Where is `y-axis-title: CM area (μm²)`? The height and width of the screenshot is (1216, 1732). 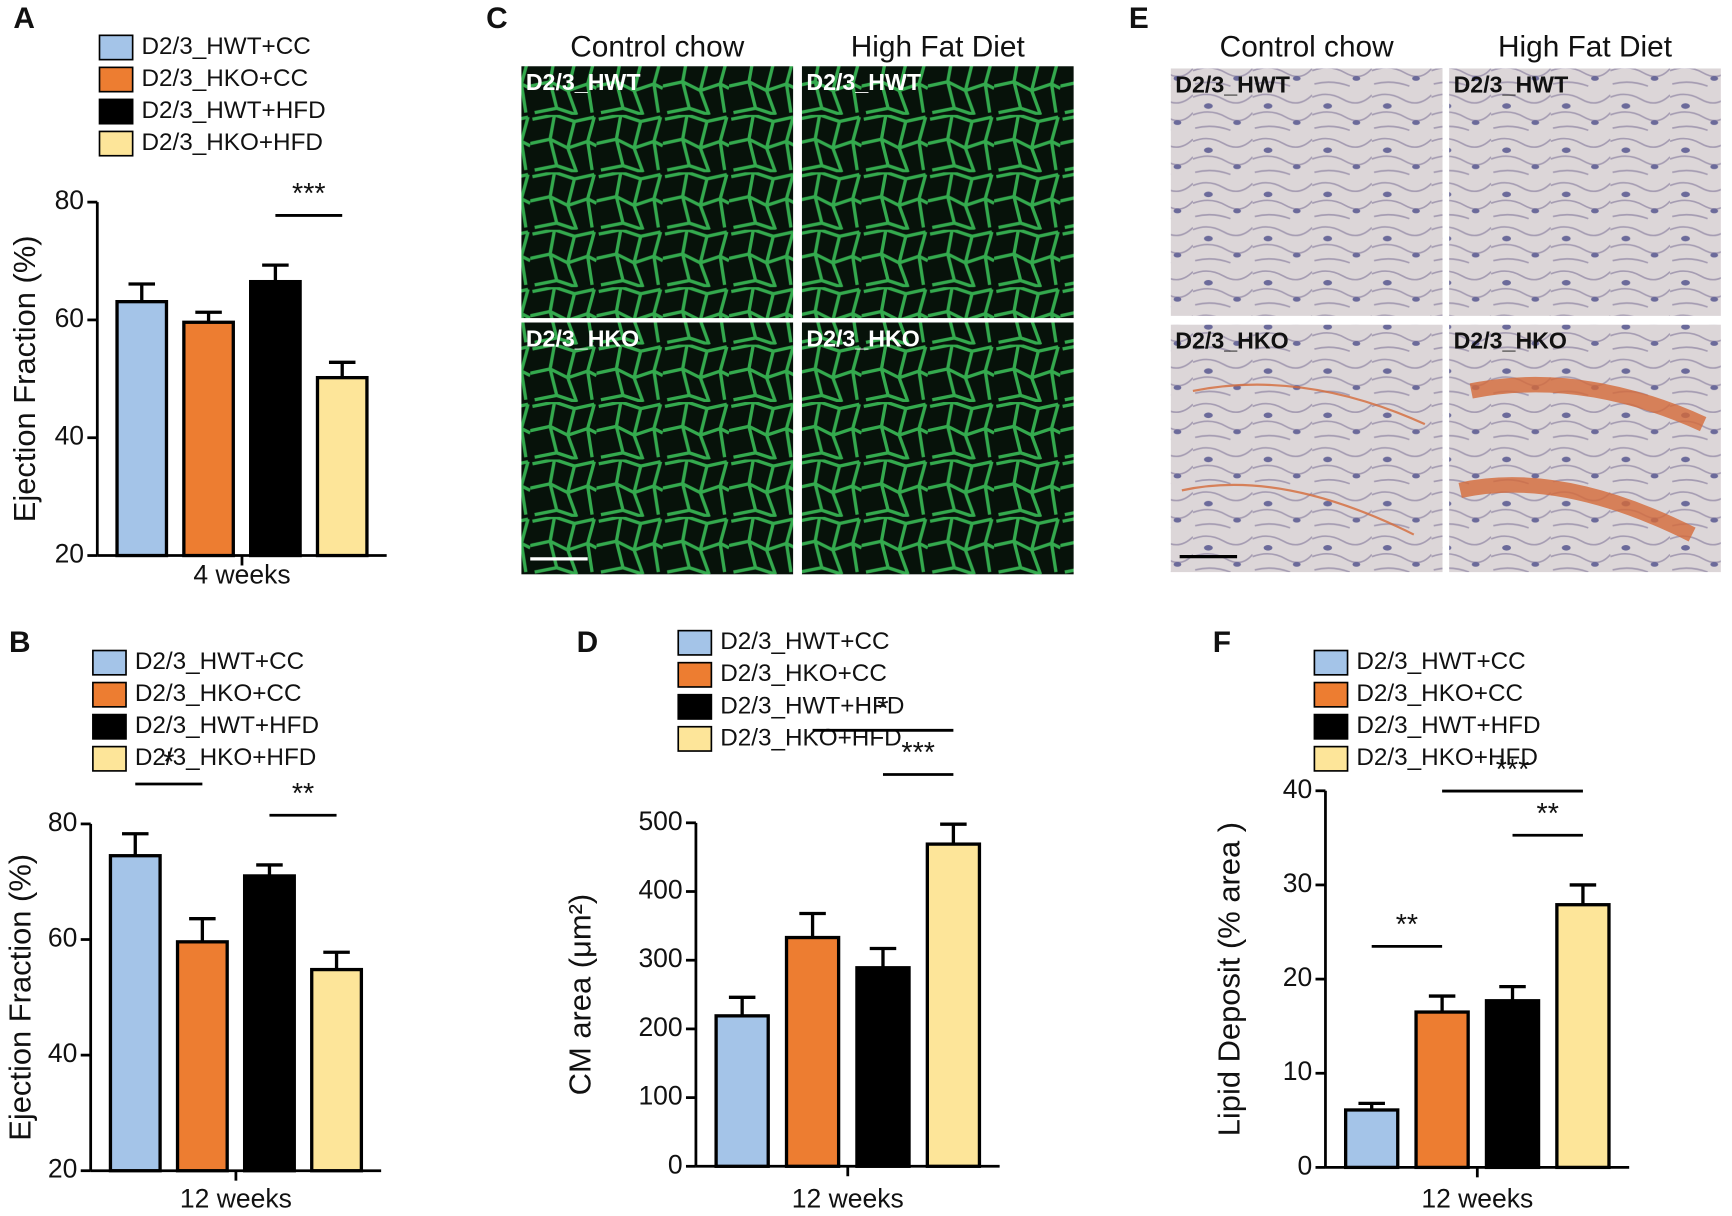
y-axis-title: CM area (μm²) is located at coordinates (579, 995).